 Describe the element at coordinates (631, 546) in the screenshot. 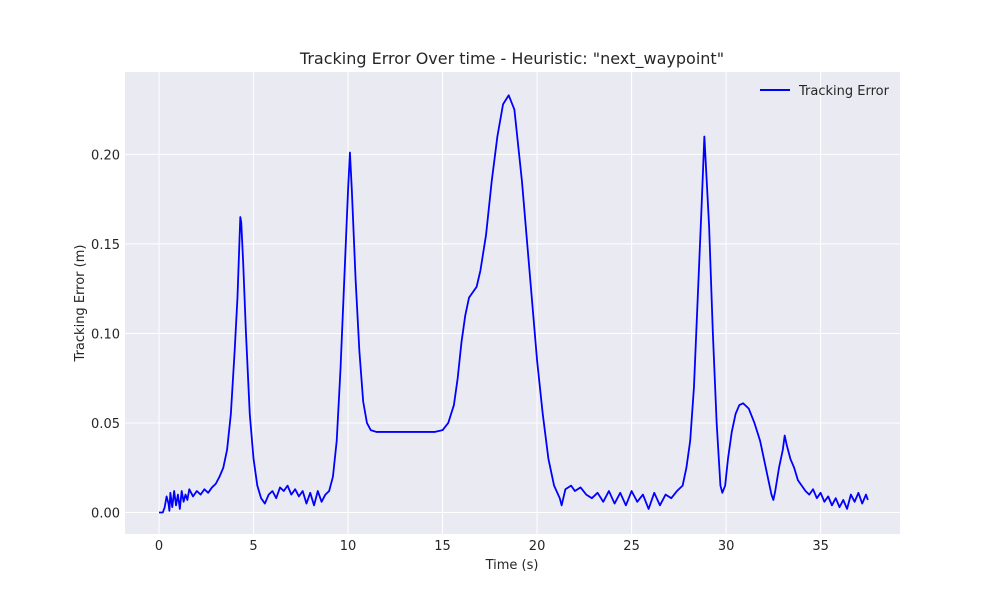

I see `x-tick-label: 25` at that location.